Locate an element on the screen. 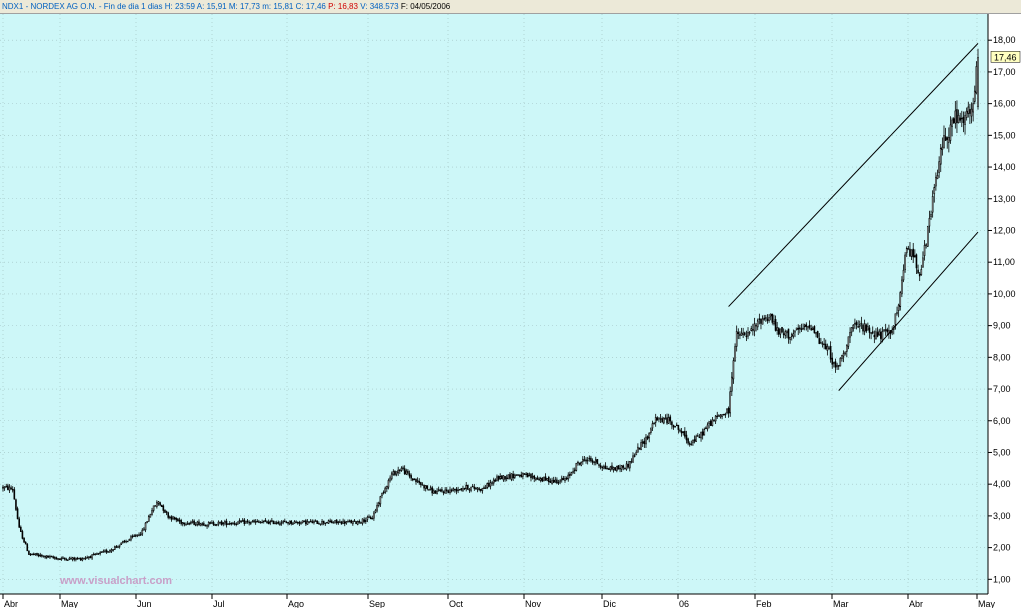 The height and width of the screenshot is (608, 1021). a-label: A: is located at coordinates (200, 6).